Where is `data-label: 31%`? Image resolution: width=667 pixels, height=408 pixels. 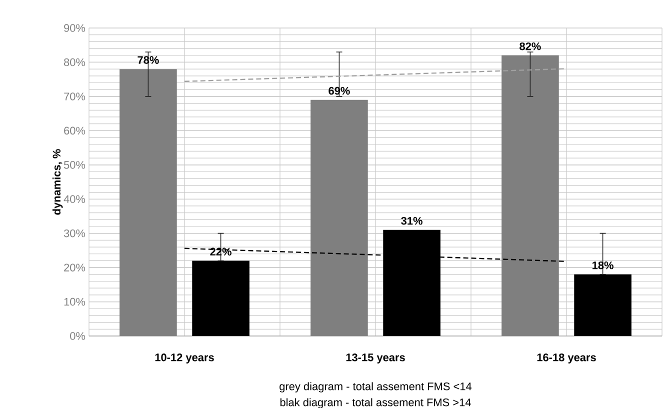
data-label: 31% is located at coordinates (411, 220).